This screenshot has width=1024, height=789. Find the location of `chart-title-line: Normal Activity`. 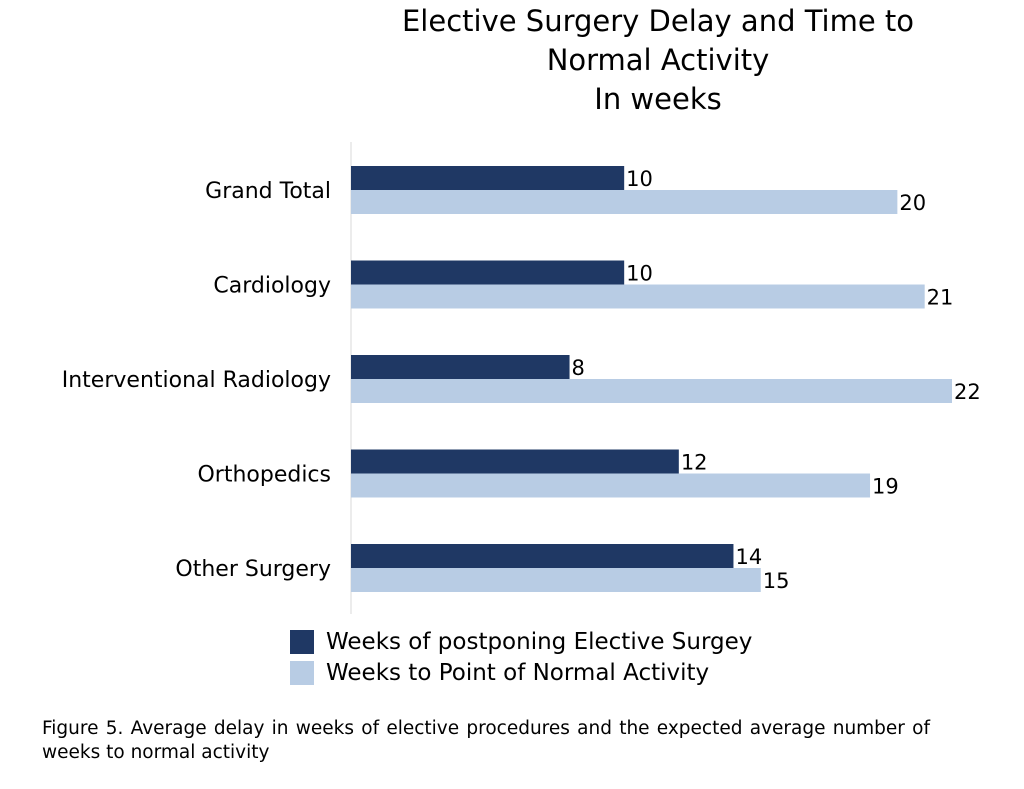

chart-title-line: Normal Activity is located at coordinates (658, 60).